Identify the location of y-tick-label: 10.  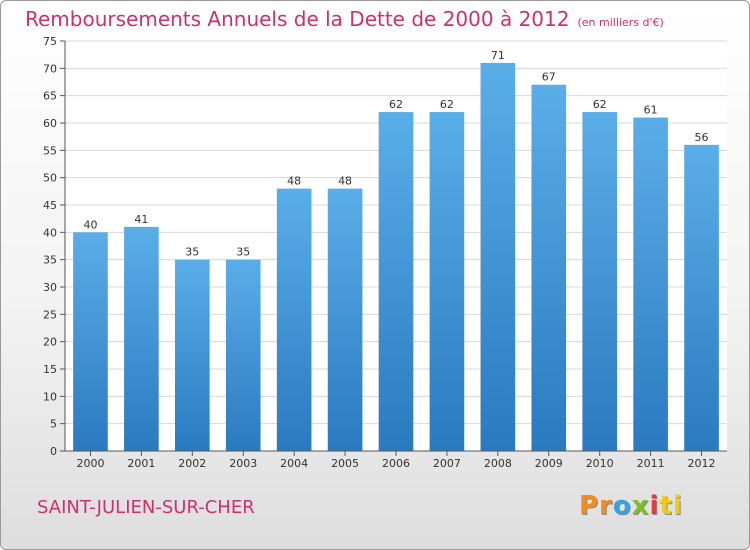
(50, 396).